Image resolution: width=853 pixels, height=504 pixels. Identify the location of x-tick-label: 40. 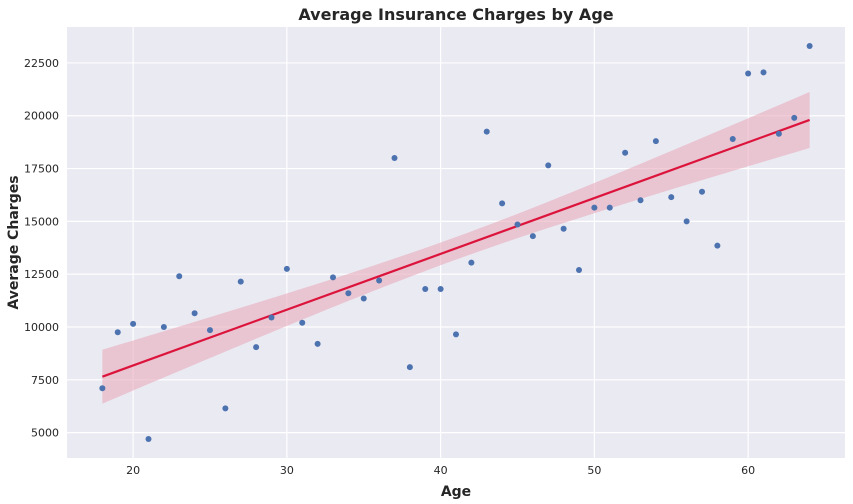
(441, 470).